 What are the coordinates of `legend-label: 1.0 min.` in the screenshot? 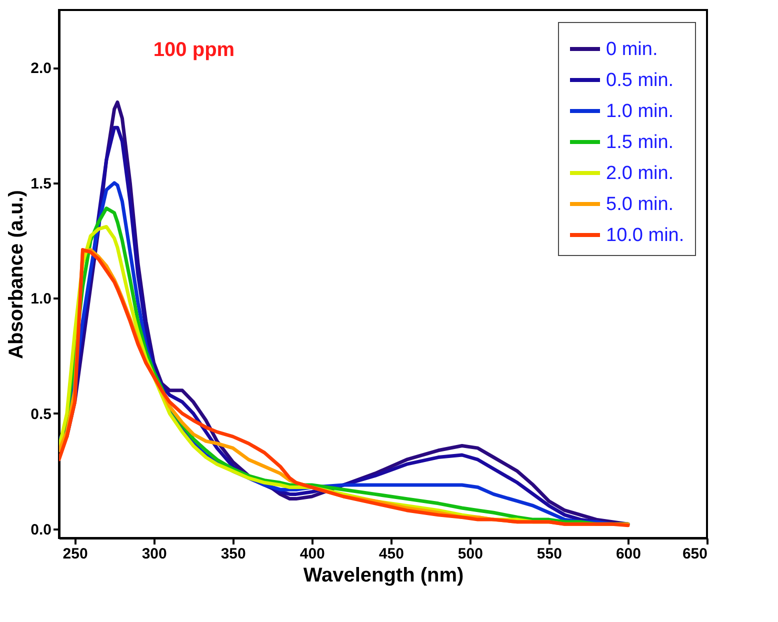 It's located at (640, 111).